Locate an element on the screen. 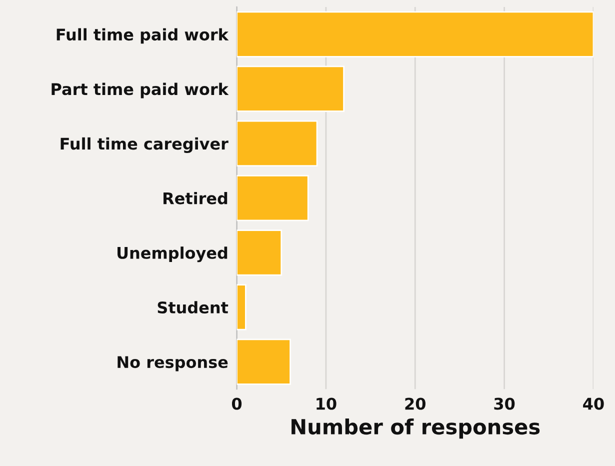  x-tick-label: 40 is located at coordinates (593, 404).